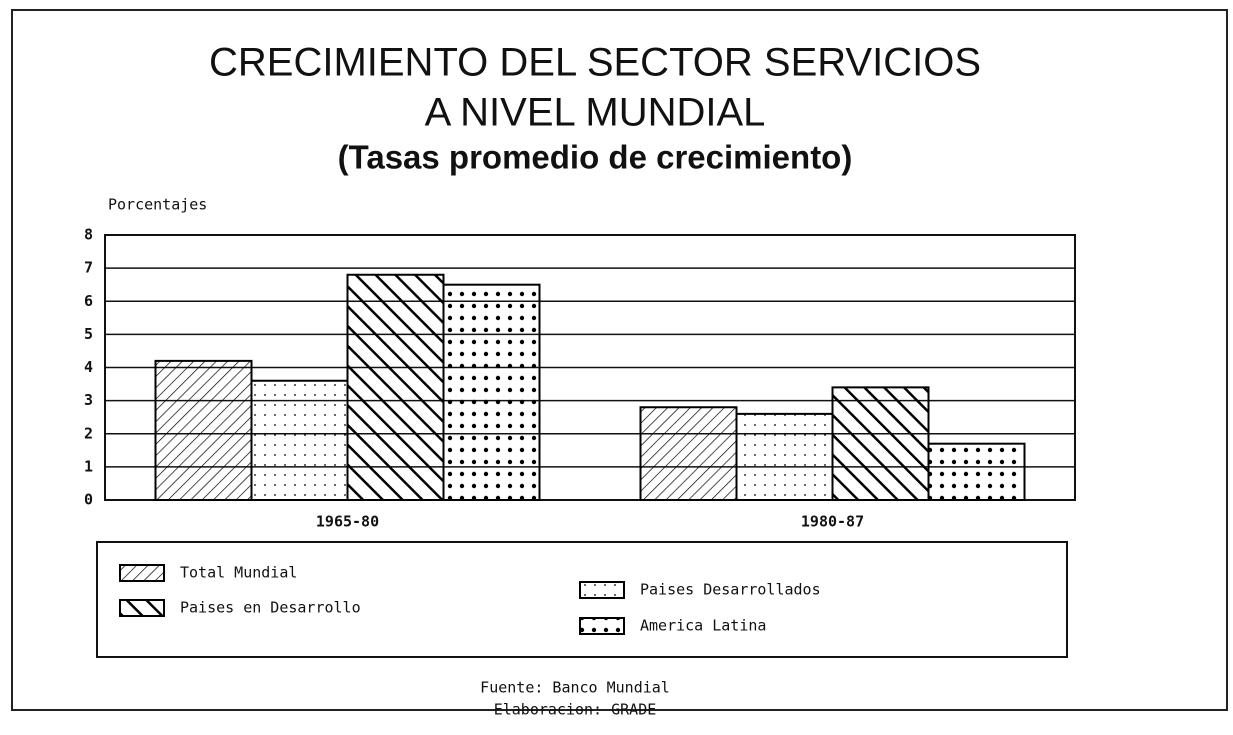  What do you see at coordinates (595, 157) in the screenshot?
I see `chart-subtitle: (Tasas promedio de crecimiento)` at bounding box center [595, 157].